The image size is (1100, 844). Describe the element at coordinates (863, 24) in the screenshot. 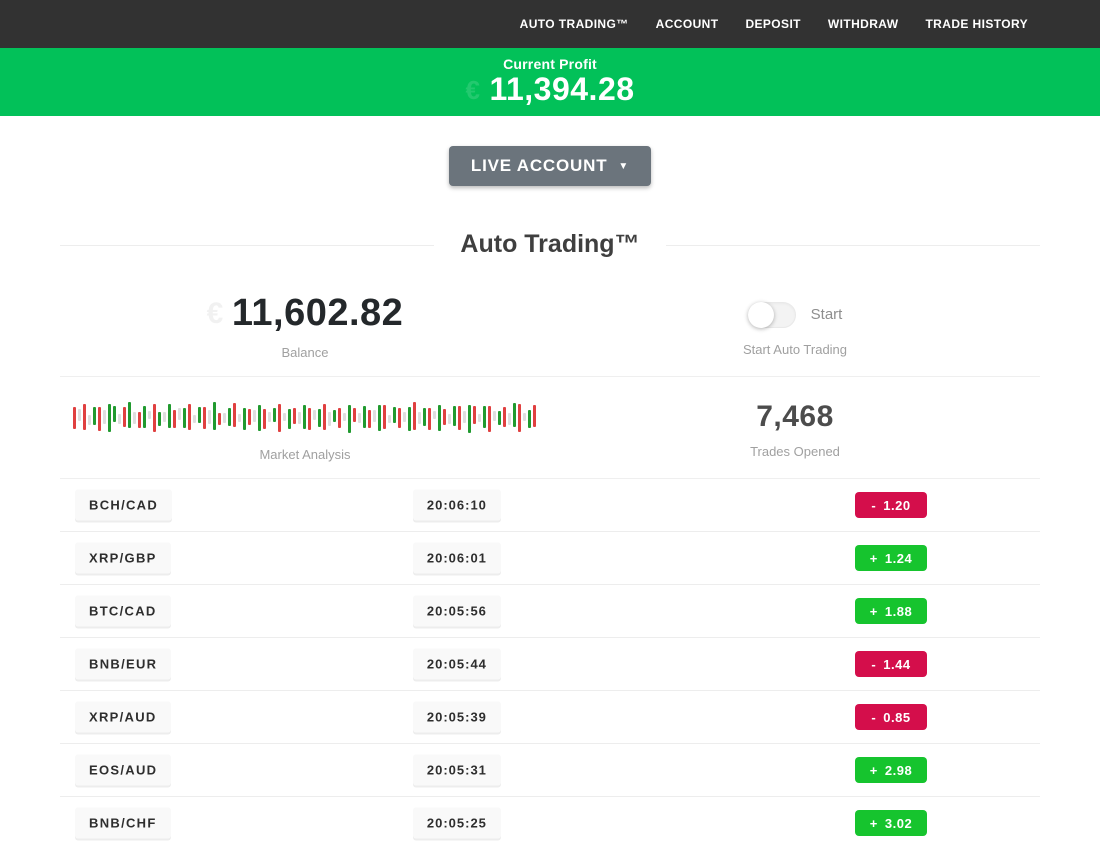

I see `nav-item-withdraw: WITHDRAW` at that location.